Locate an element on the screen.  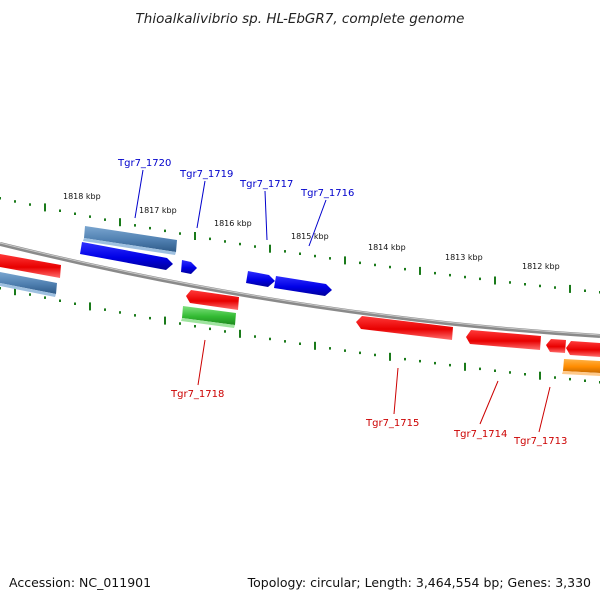
kbp-label-1815: 1815 kbp is located at coordinates (310, 236).